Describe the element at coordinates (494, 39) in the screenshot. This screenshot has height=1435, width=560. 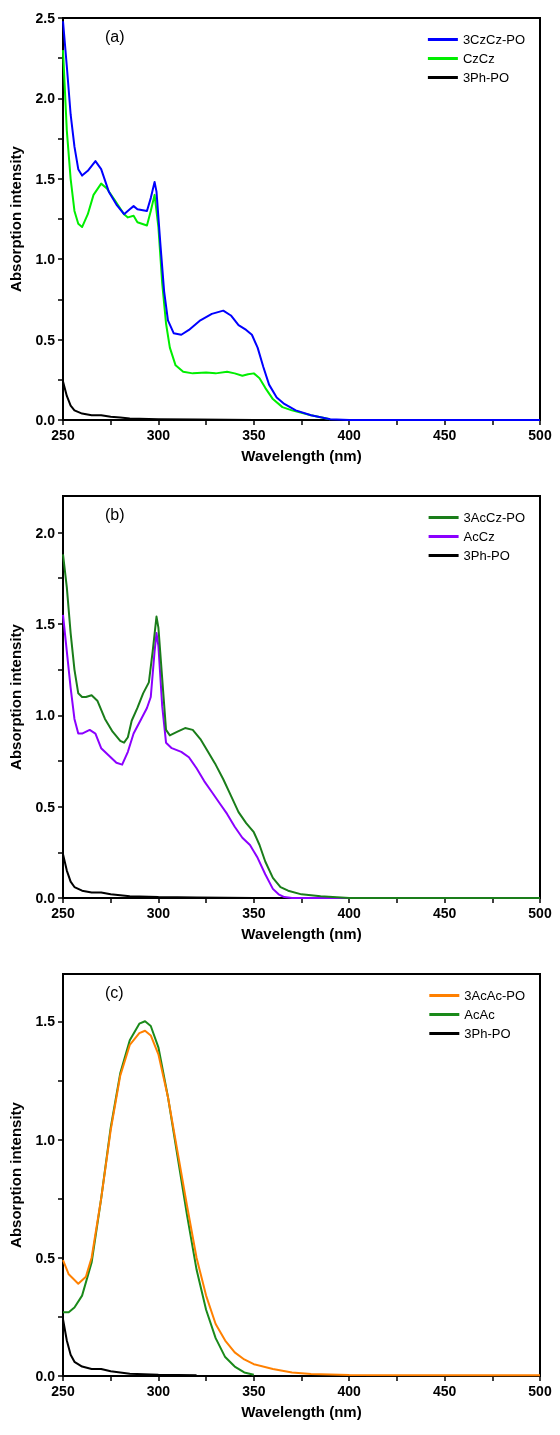
I see `legend-label: 3CzCz-PO` at that location.